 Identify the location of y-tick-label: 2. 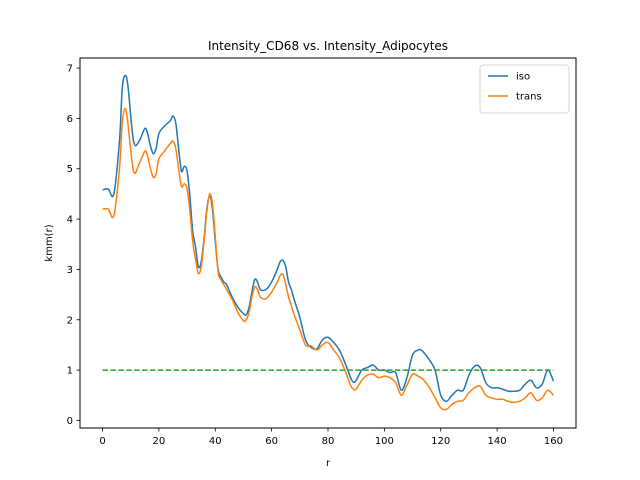
(70, 320).